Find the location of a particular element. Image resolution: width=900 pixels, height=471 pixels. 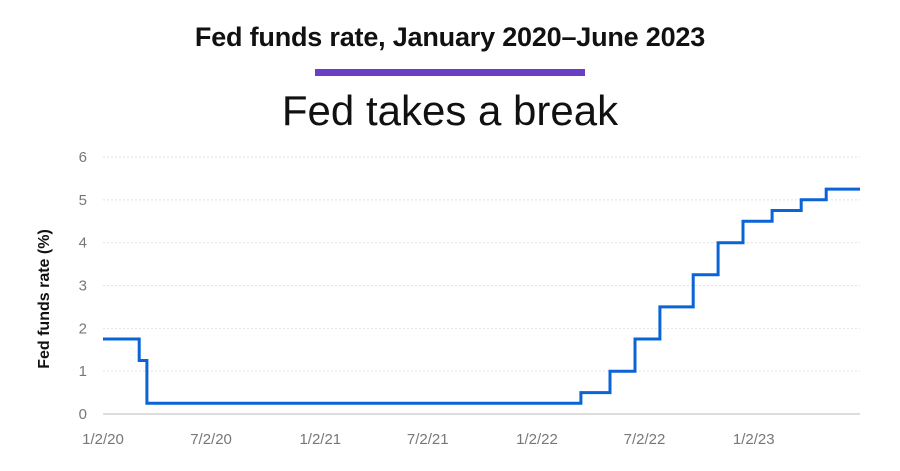

x-tick-label: 1/2/23 is located at coordinates (754, 439).